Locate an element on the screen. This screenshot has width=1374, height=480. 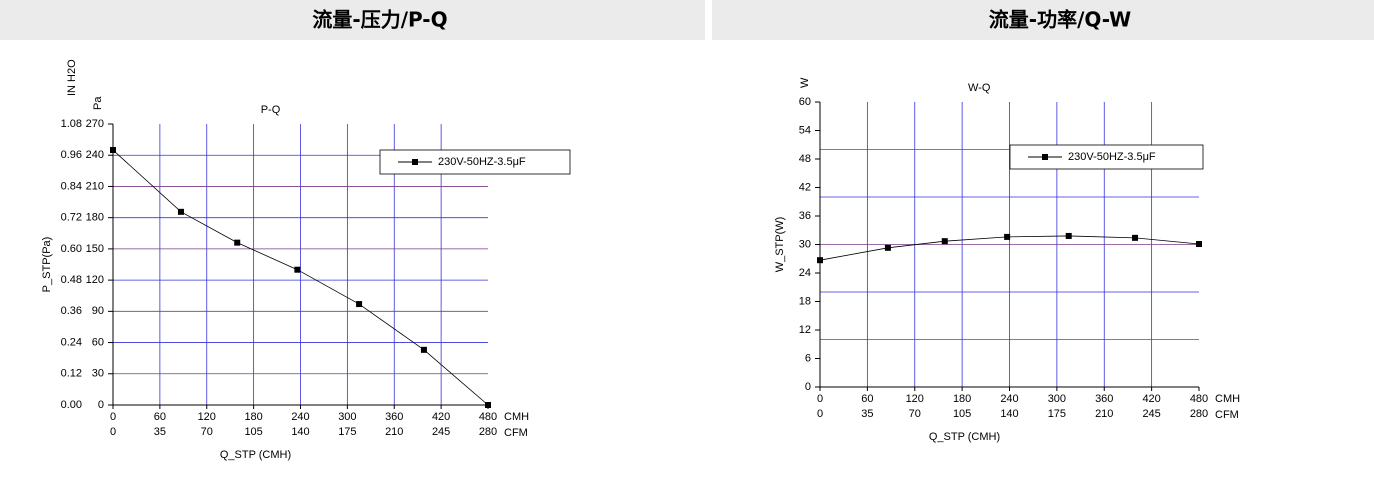
y2-tick-label: 0.36 is located at coordinates (71, 311).